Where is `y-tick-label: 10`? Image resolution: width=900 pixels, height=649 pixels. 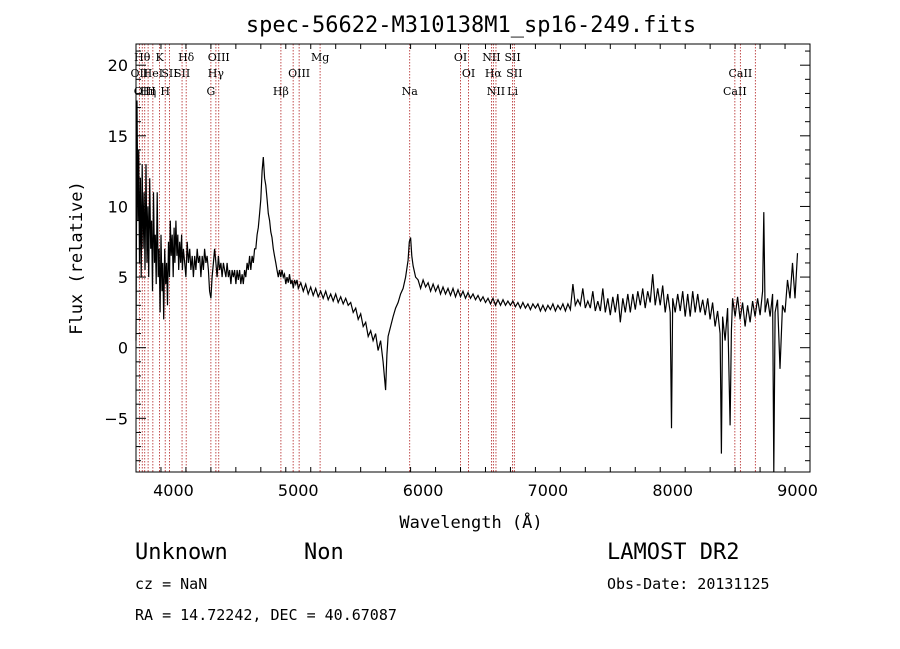 y-tick-label: 10 is located at coordinates (118, 206).